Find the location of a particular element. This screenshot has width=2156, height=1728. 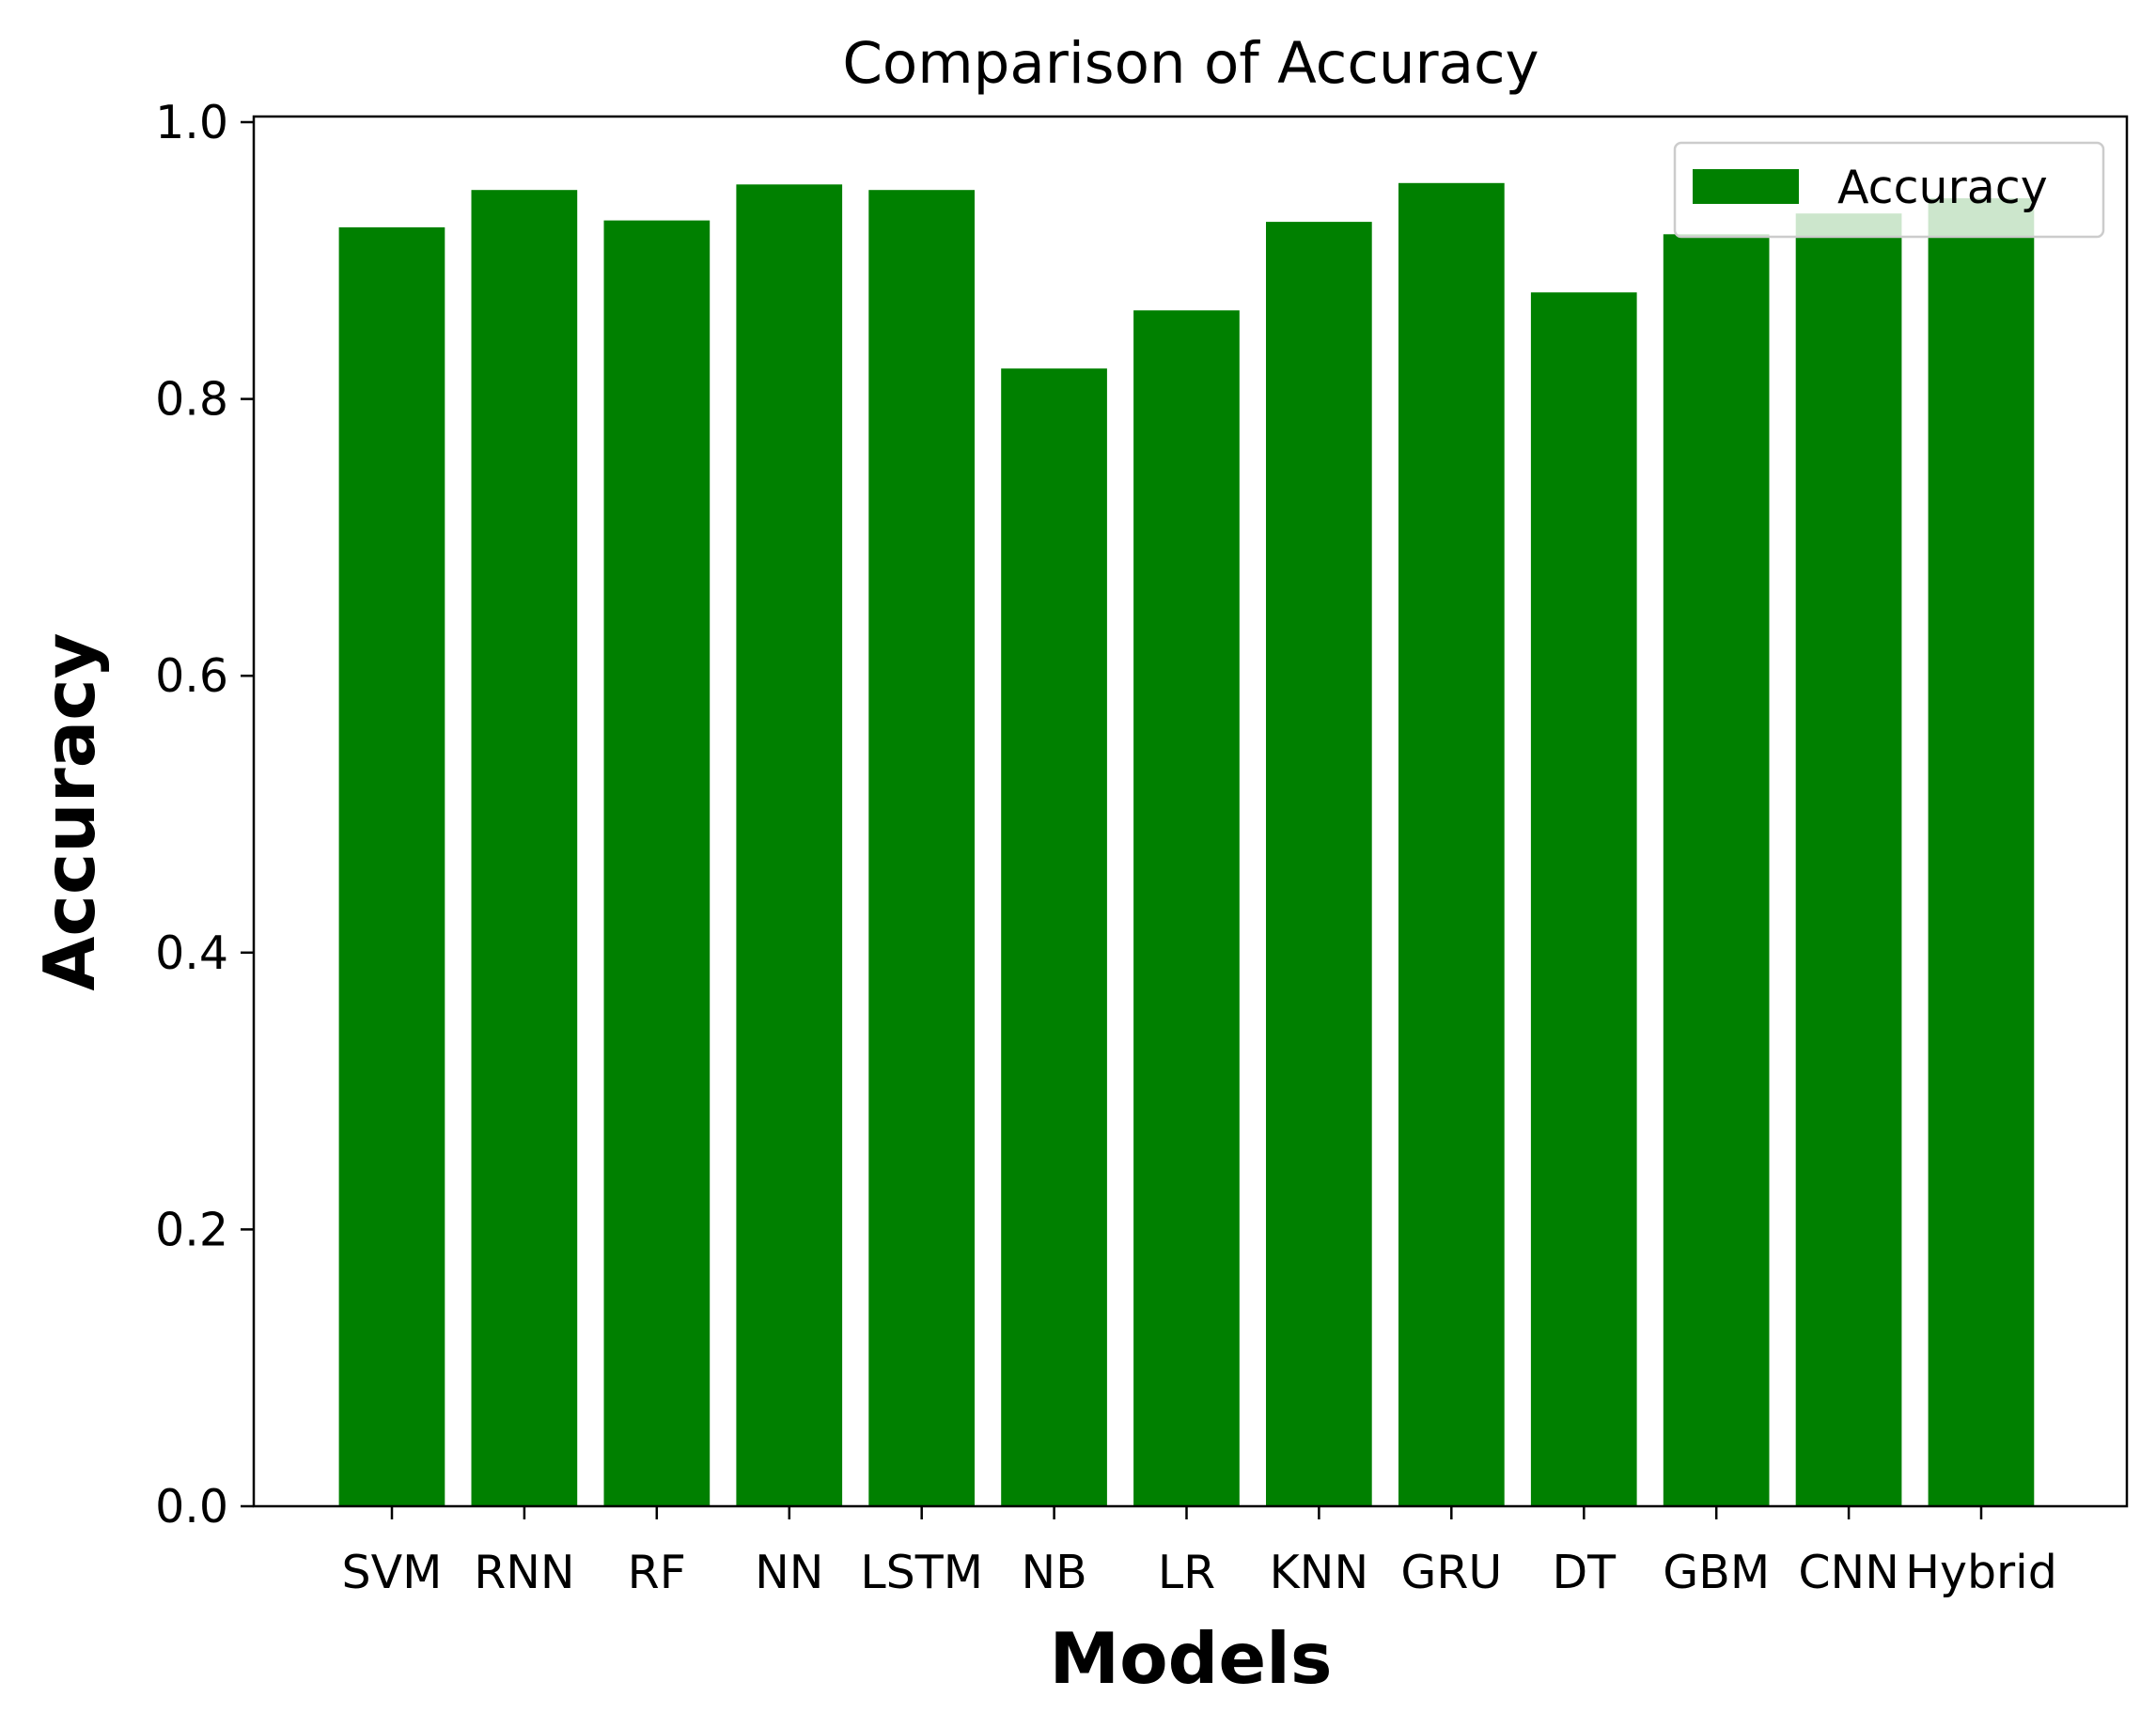

x-axis: SVM RNN RF NN LSTM NB LR KNN GRU DT GBM CNN Hybrid is located at coordinates (1200, 1552).